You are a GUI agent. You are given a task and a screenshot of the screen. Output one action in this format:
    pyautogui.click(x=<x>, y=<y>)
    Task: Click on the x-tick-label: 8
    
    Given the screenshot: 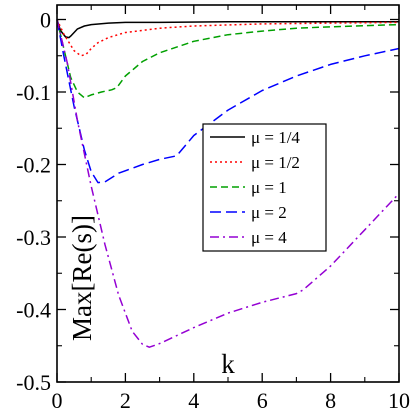 What is the action you would take?
    pyautogui.click(x=330, y=400)
    